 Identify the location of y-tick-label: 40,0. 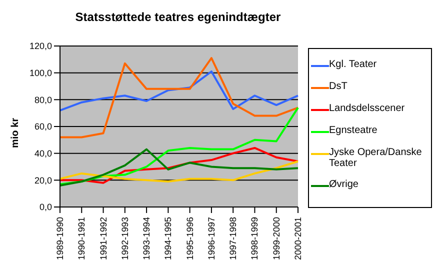
(43, 153).